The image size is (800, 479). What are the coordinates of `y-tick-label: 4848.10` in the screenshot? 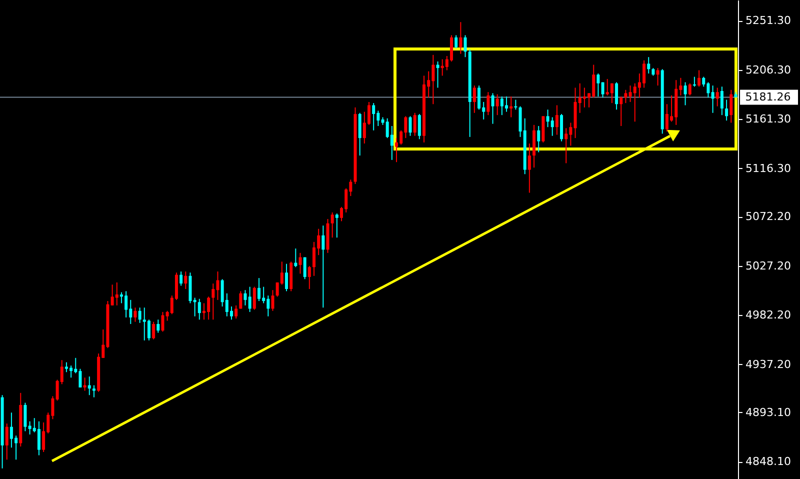 It's located at (768, 461).